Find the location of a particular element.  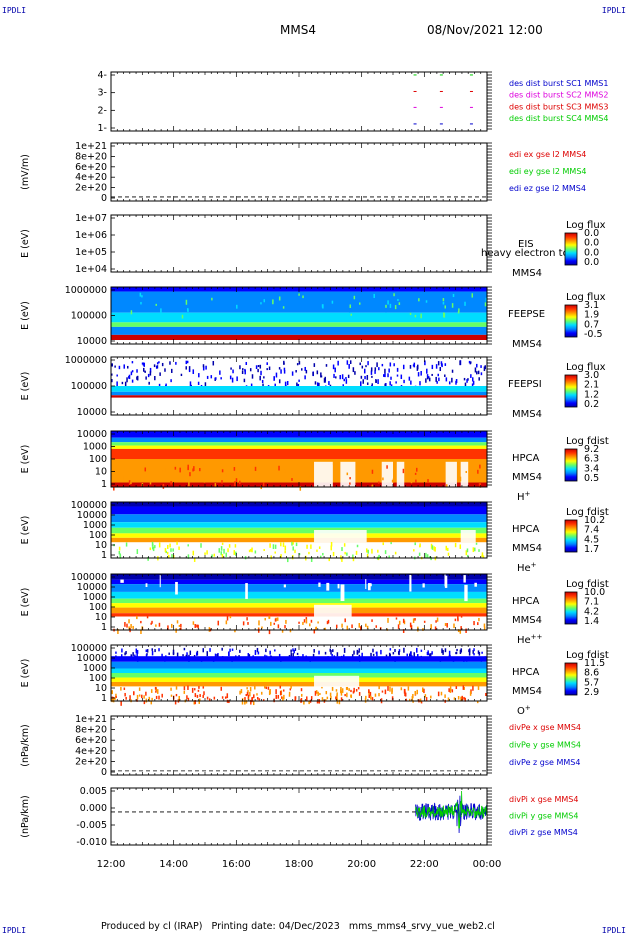

y-tick-label: 100 is located at coordinates (98, 678).